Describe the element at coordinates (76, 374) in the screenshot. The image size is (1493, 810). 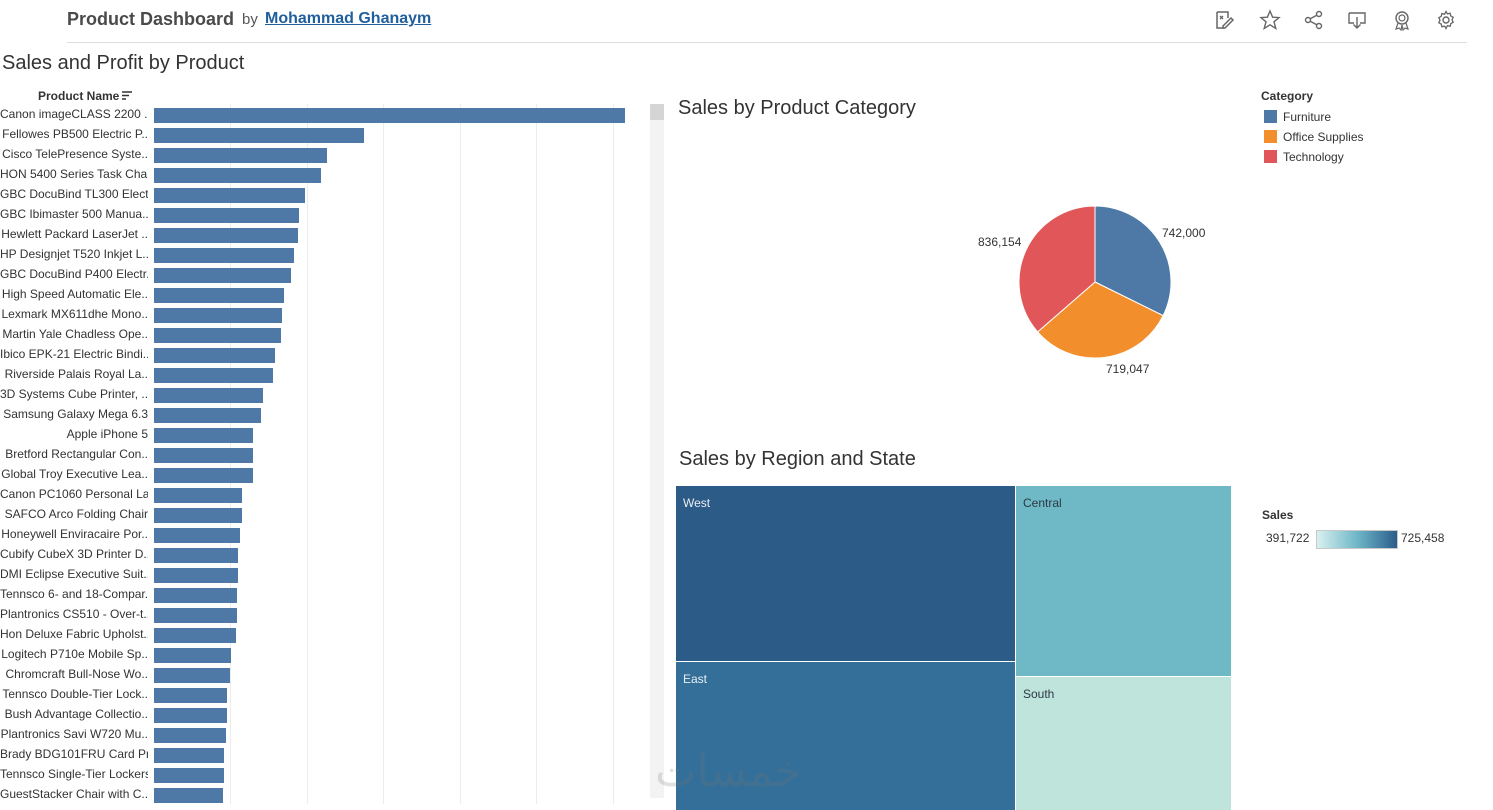
I see `bar-label: Riverside Palais Royal La..` at that location.